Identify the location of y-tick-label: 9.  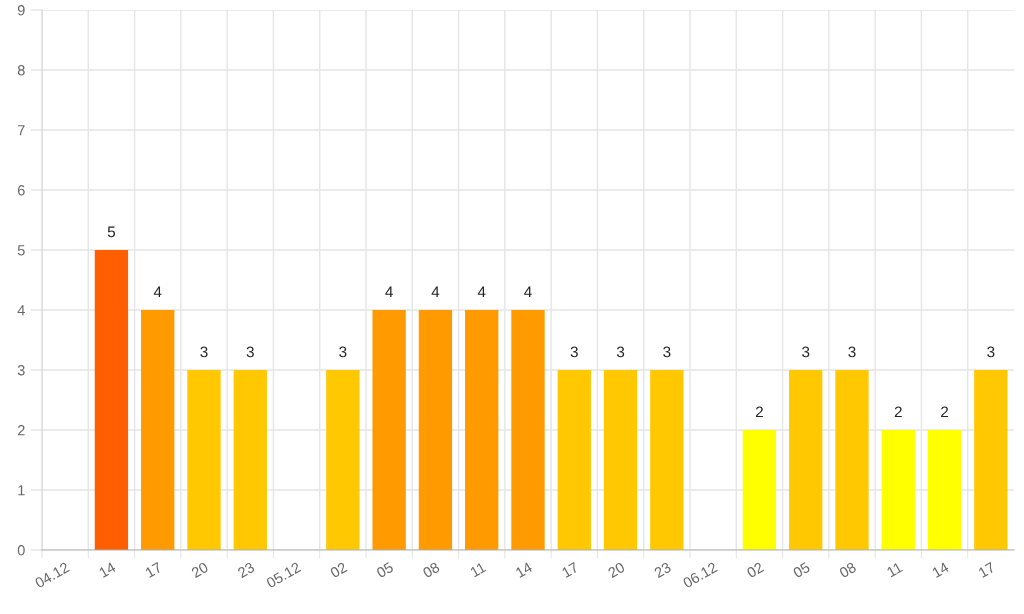
(21, 10).